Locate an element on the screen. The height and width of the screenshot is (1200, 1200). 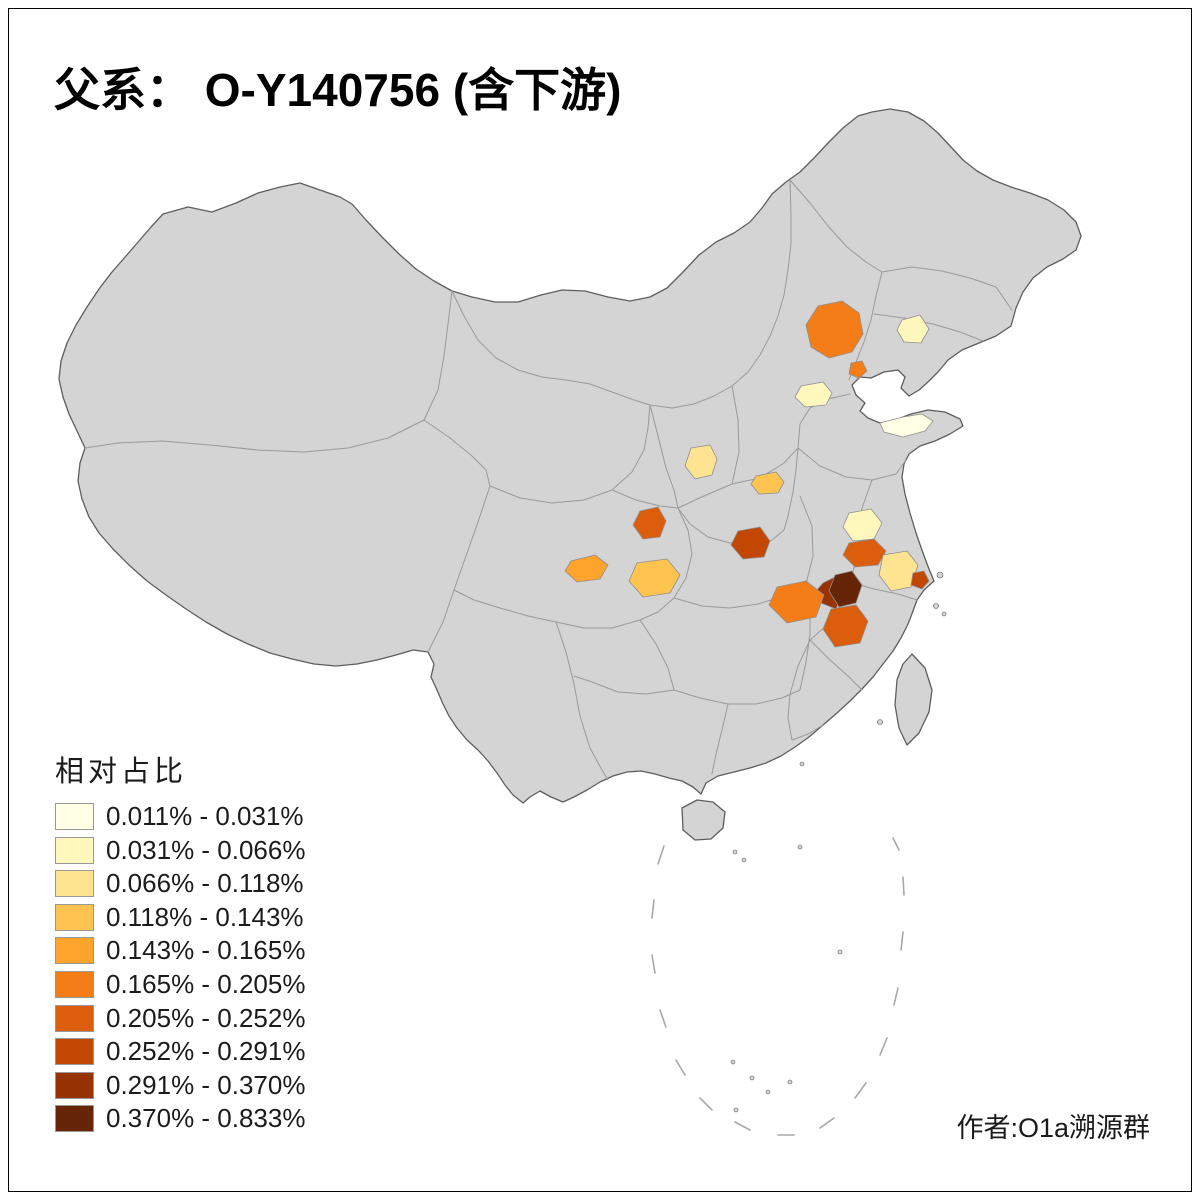
map-region-r4 is located at coordinates (813, 394).